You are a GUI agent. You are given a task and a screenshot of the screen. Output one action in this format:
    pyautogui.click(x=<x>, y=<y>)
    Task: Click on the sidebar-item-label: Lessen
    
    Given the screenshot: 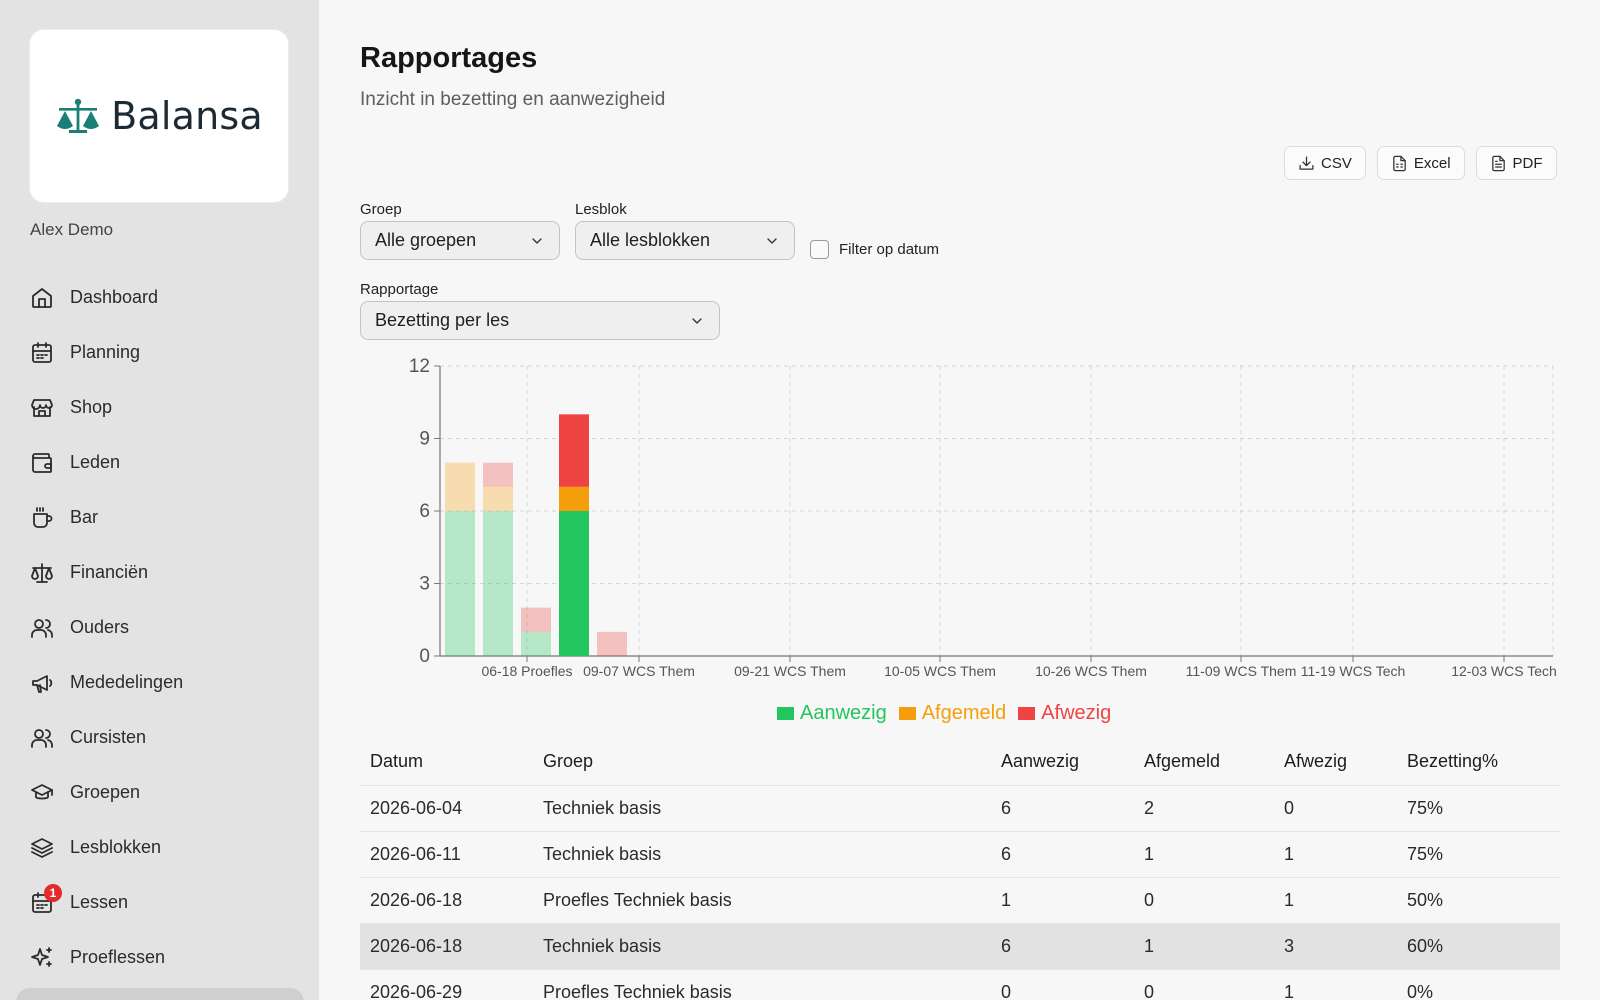 What is the action you would take?
    pyautogui.click(x=99, y=902)
    